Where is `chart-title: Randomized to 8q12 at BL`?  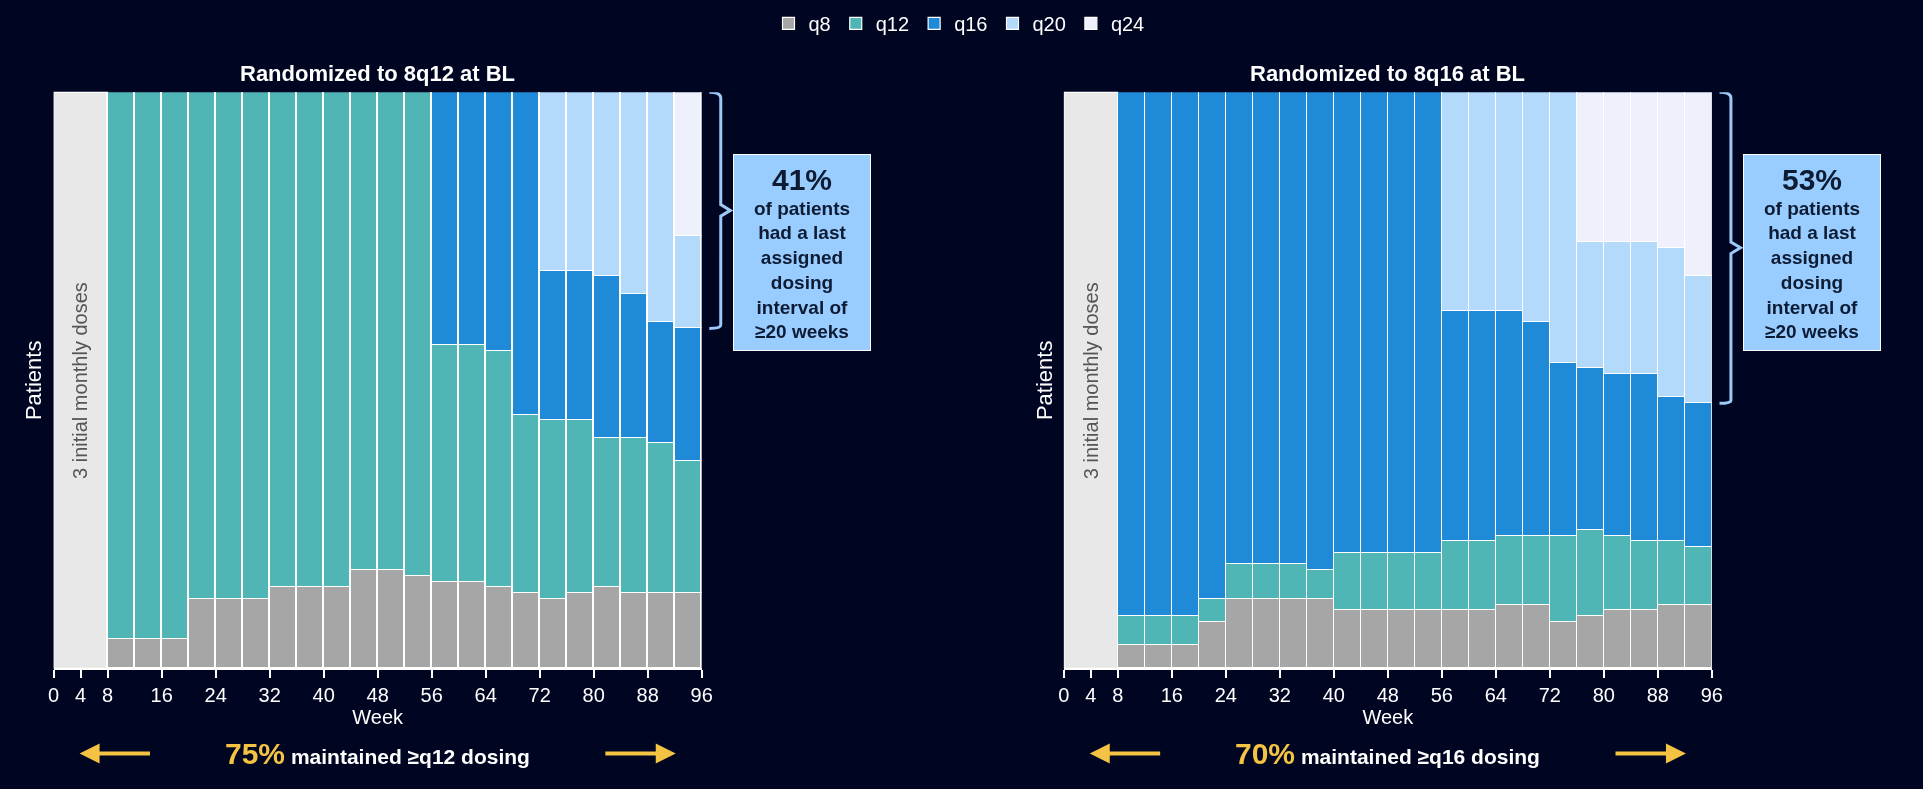
chart-title: Randomized to 8q12 at BL is located at coordinates (378, 73).